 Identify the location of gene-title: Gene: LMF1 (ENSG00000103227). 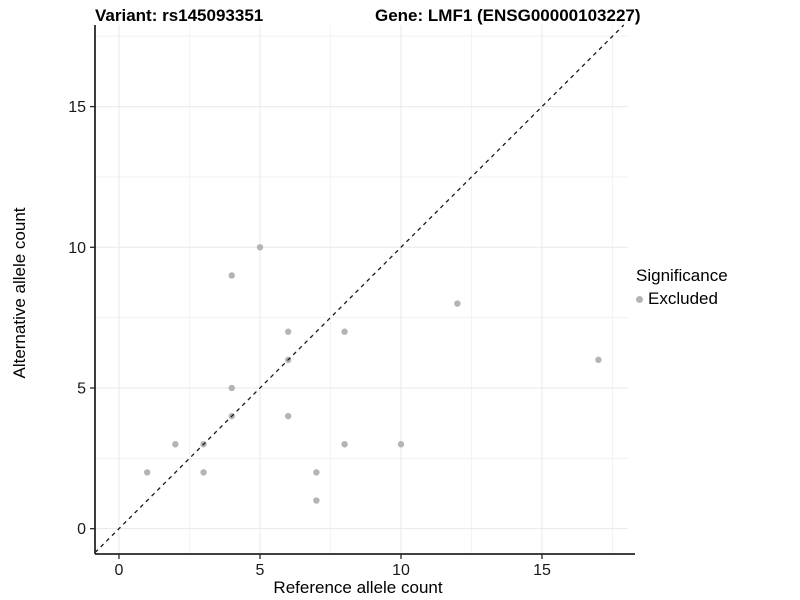
(508, 15).